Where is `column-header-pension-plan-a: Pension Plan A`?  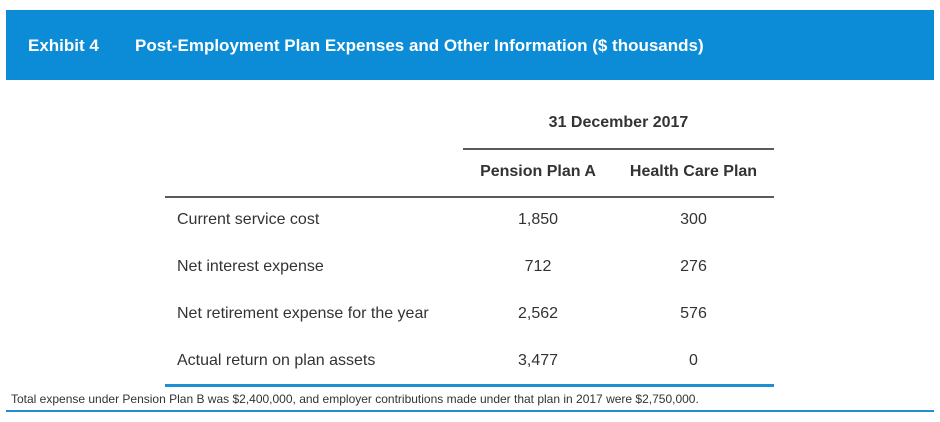
column-header-pension-plan-a: Pension Plan A is located at coordinates (538, 171).